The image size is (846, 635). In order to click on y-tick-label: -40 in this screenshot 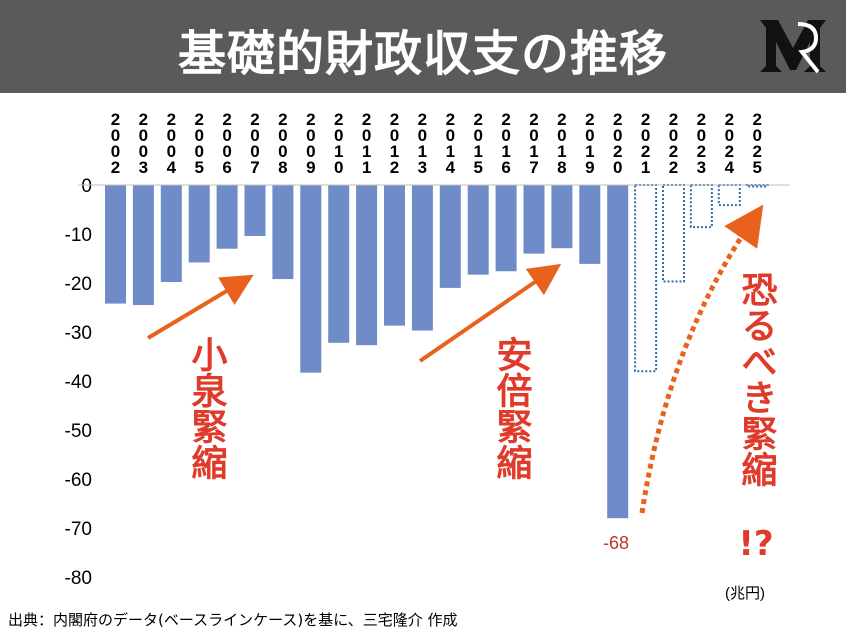, I will do `click(78, 382)`.